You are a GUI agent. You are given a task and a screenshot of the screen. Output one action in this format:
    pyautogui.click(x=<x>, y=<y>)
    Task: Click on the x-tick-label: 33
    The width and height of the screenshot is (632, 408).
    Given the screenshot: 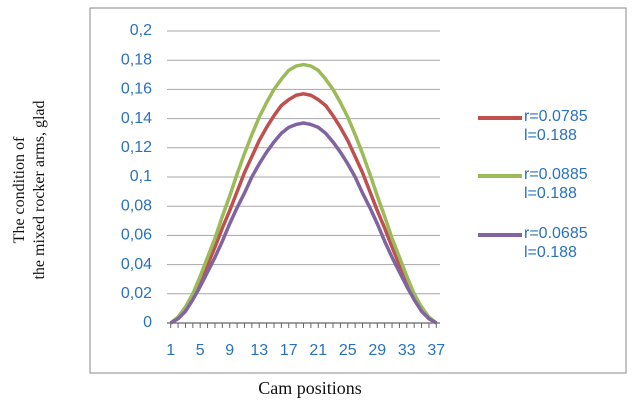 What is the action you would take?
    pyautogui.click(x=407, y=350)
    